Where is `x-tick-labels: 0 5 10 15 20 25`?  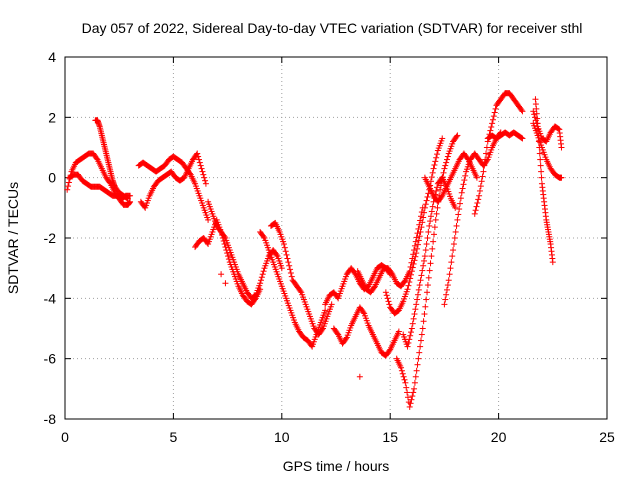
x-tick-labels: 0 5 10 15 20 25 is located at coordinates (338, 437).